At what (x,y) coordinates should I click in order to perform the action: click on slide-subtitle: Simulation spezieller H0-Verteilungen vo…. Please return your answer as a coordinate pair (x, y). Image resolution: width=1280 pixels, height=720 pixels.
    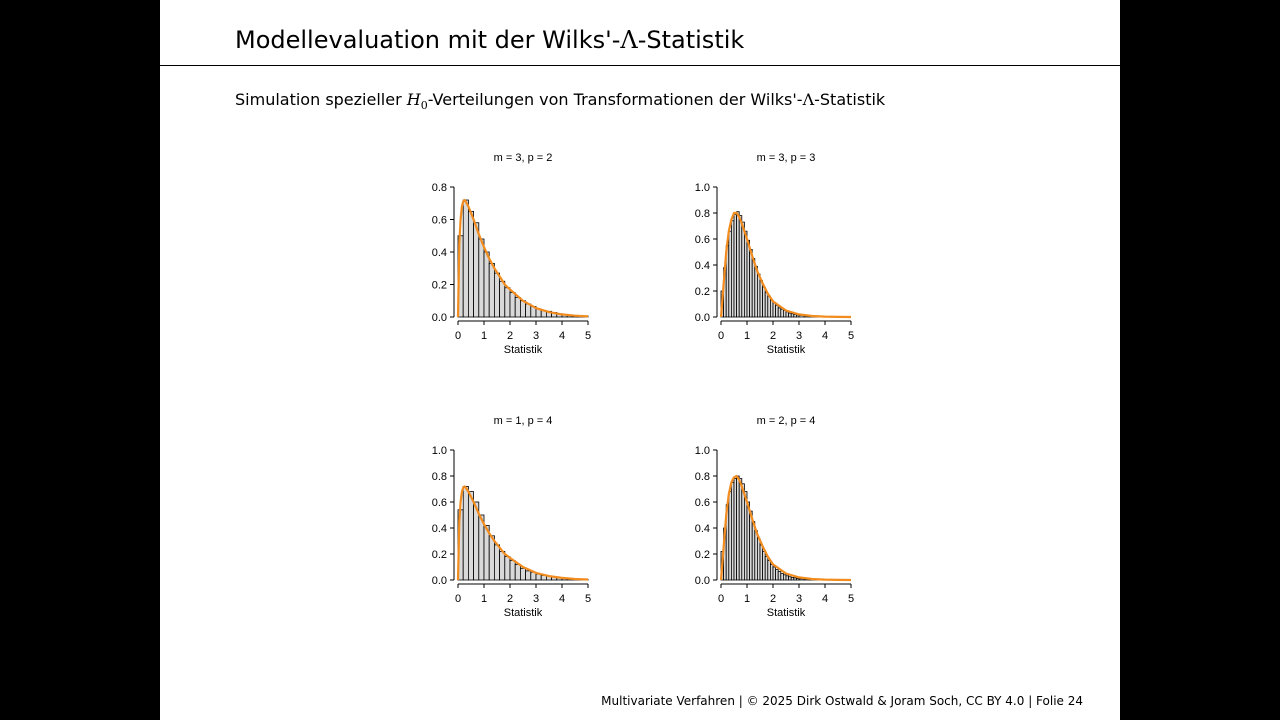
    Looking at the image, I should click on (560, 101).